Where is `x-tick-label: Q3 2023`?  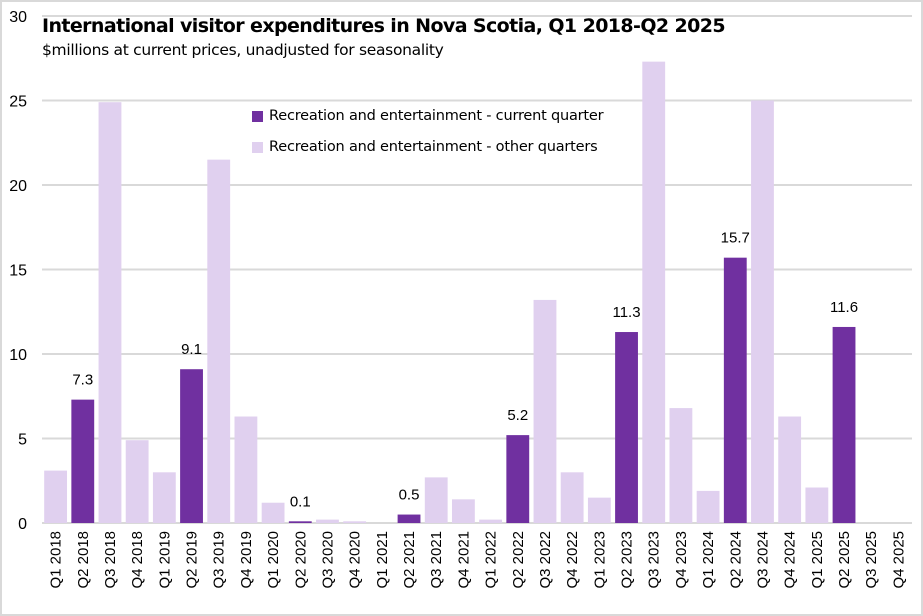
x-tick-label: Q3 2023 is located at coordinates (654, 560).